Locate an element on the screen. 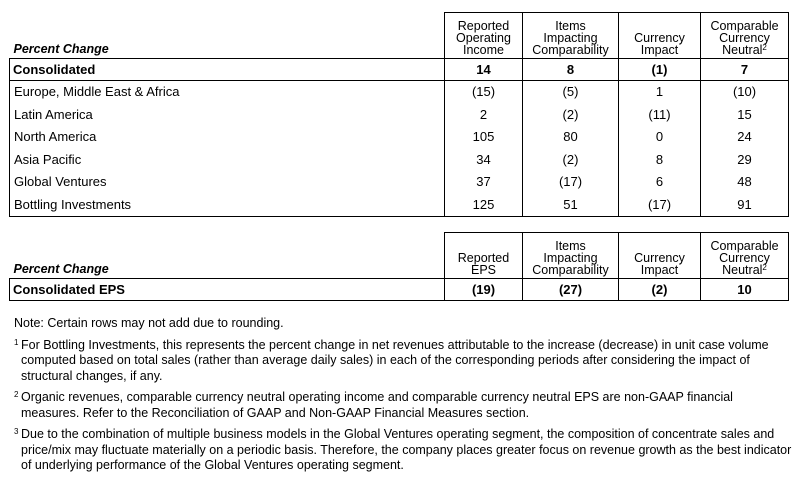  table-row: Bottling Investments 125 51 (17) 91 is located at coordinates (399, 205).